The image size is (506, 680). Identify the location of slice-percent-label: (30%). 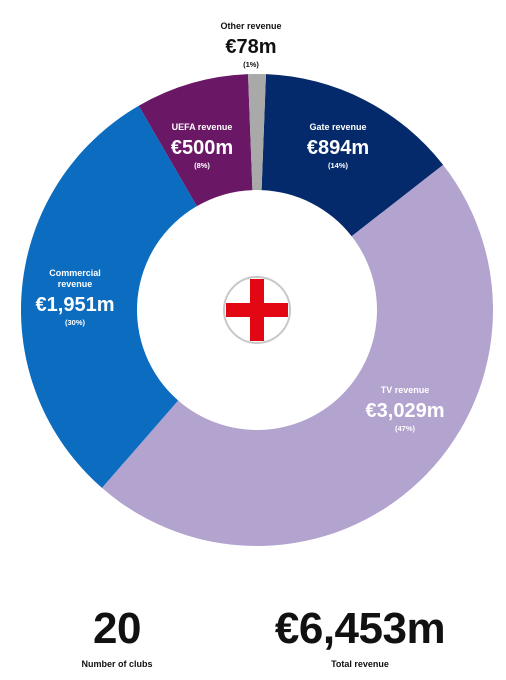
(75, 322).